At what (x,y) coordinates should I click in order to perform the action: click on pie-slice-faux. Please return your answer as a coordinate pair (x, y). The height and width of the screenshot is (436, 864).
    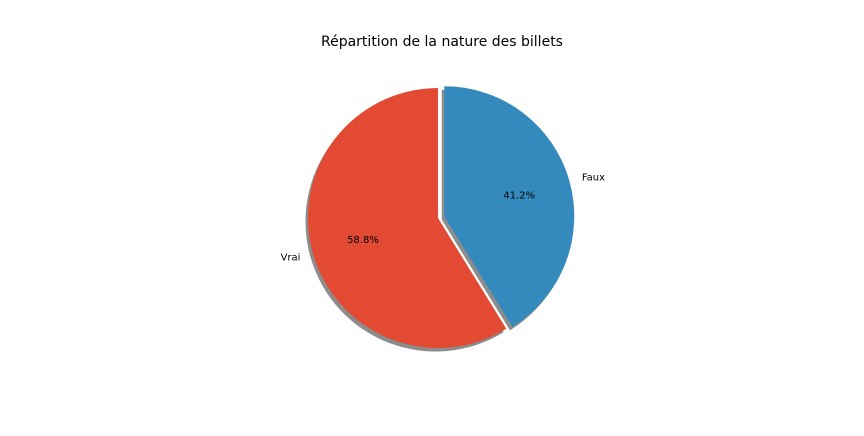
    Looking at the image, I should click on (509, 206).